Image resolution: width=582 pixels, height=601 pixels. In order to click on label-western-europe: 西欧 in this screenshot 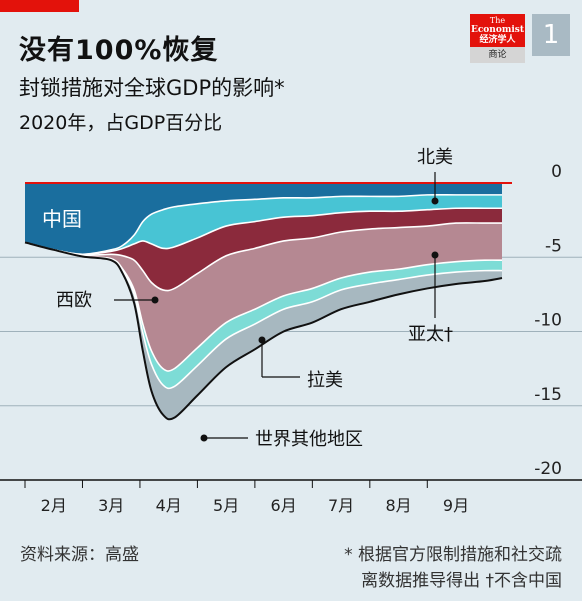, I will do `click(74, 300)`.